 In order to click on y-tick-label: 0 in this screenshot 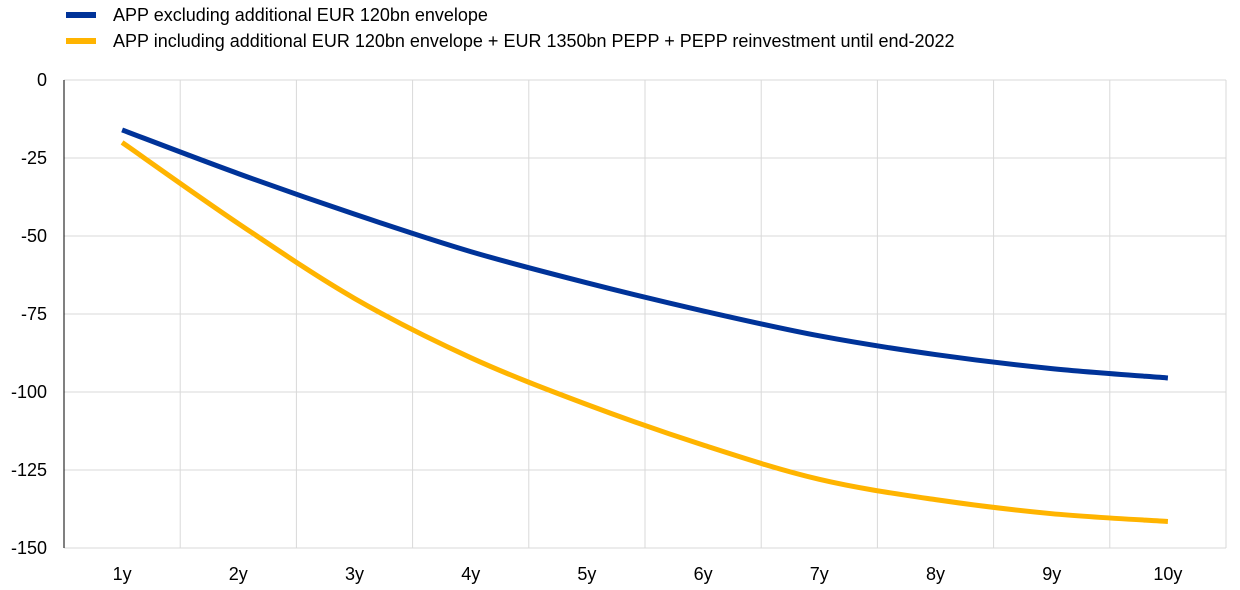, I will do `click(42, 80)`.